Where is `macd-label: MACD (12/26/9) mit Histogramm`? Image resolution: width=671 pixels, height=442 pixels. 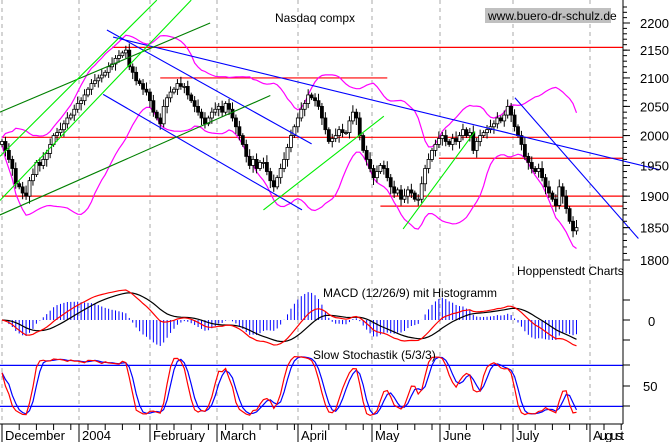 macd-label: MACD (12/26/9) mit Histogramm is located at coordinates (410, 293).